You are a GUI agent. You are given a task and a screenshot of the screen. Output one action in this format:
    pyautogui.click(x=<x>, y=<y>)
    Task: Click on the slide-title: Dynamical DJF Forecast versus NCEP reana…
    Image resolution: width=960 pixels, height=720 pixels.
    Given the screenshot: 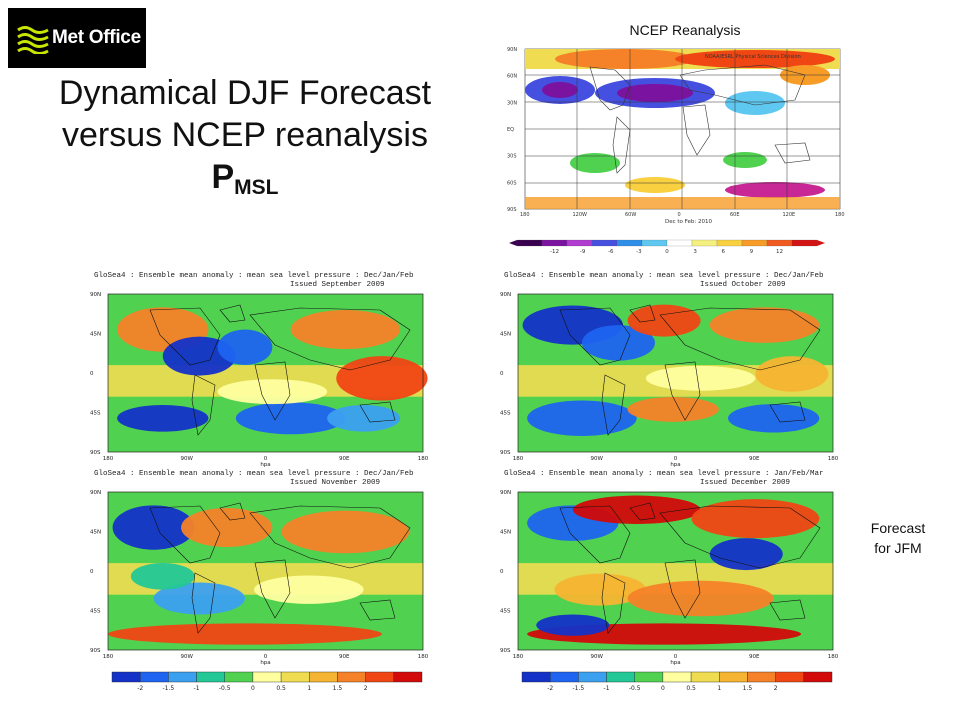 What is the action you would take?
    pyautogui.click(x=245, y=140)
    